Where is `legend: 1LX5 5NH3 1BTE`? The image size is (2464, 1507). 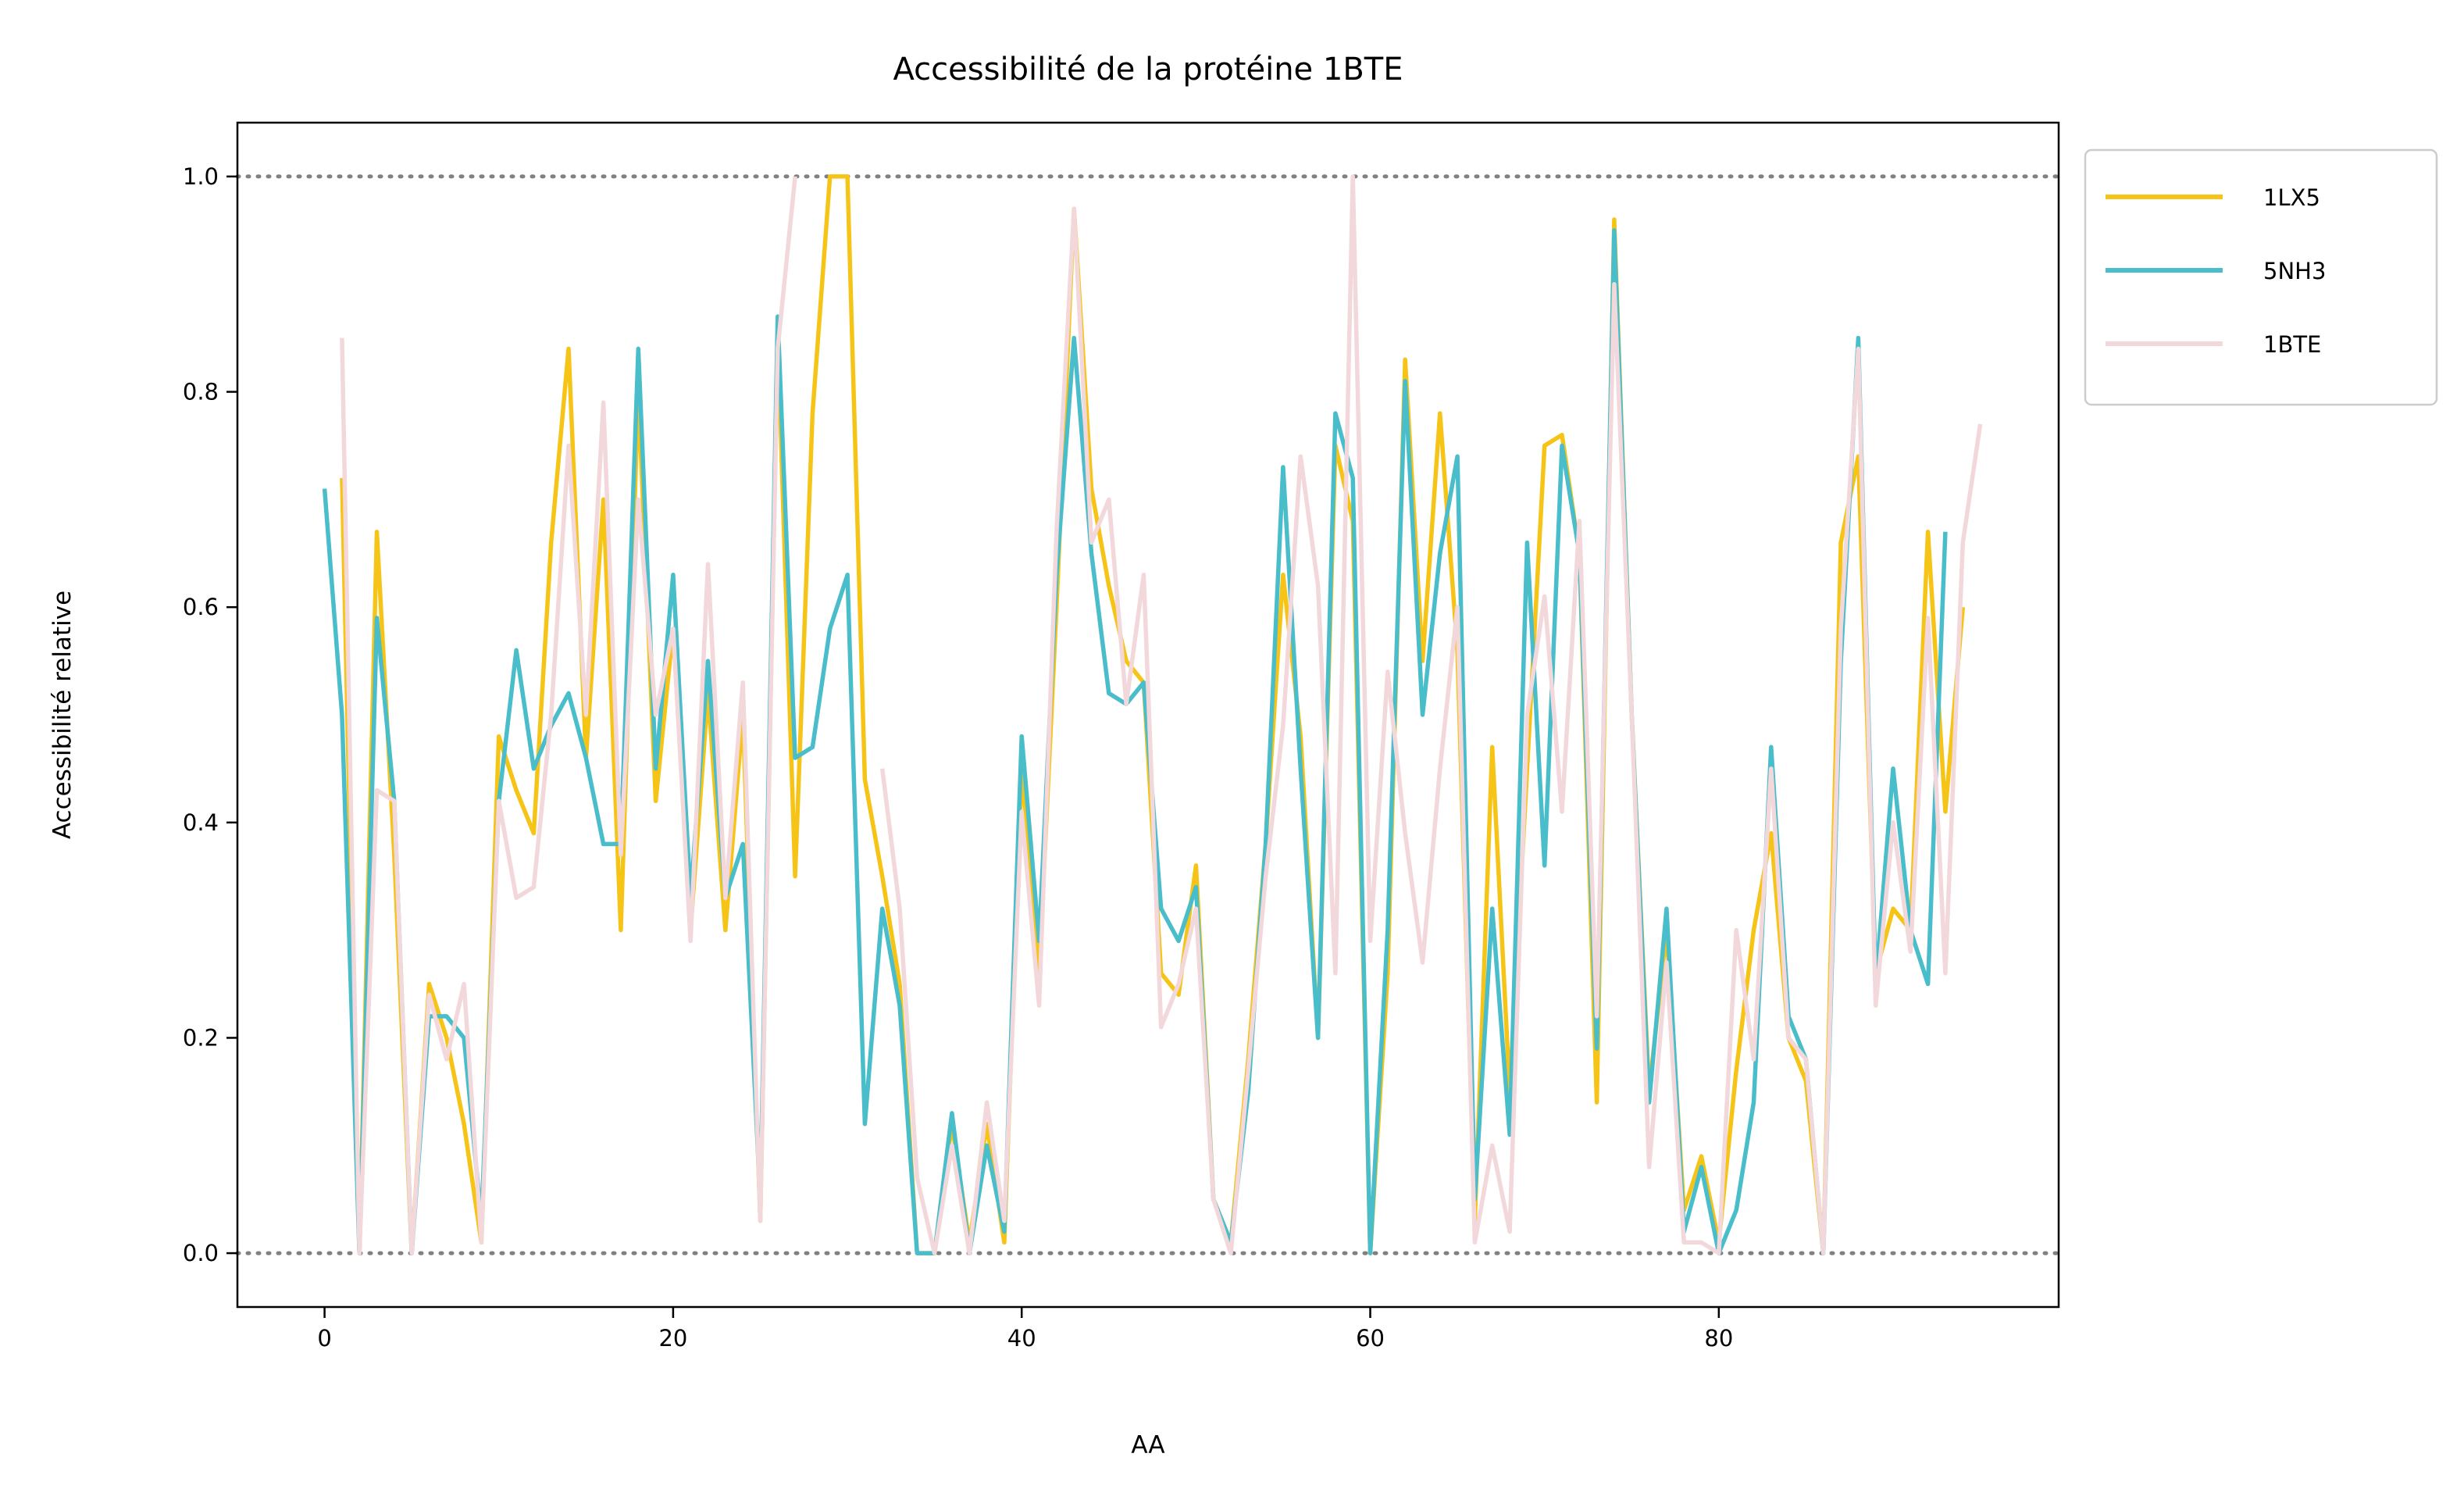
legend: 1LX5 5NH3 1BTE is located at coordinates (2261, 277).